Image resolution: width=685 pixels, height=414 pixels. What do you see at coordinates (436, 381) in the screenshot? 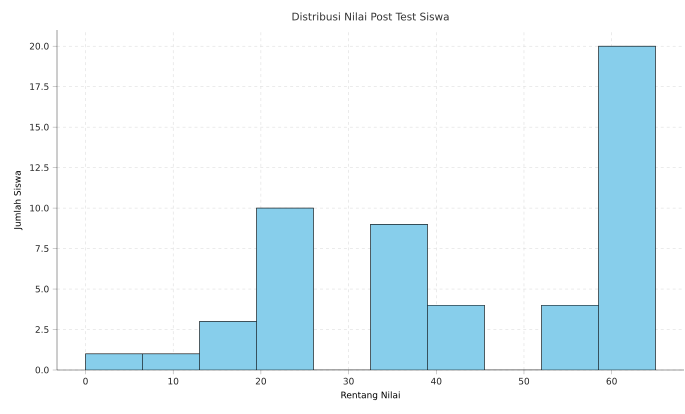
I see `x-tick-label: 40` at bounding box center [436, 381].